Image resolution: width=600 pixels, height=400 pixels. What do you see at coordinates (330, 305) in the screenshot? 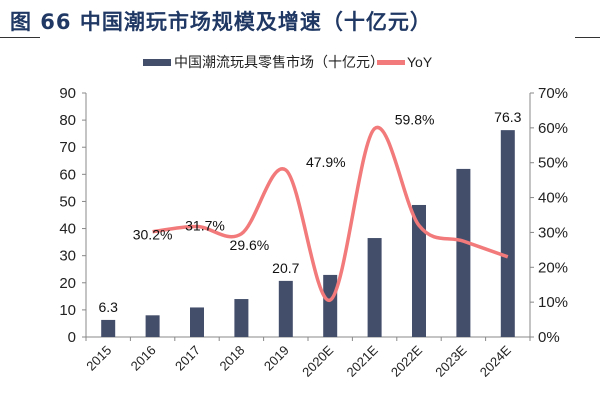
I see `bar-2020E` at bounding box center [330, 305].